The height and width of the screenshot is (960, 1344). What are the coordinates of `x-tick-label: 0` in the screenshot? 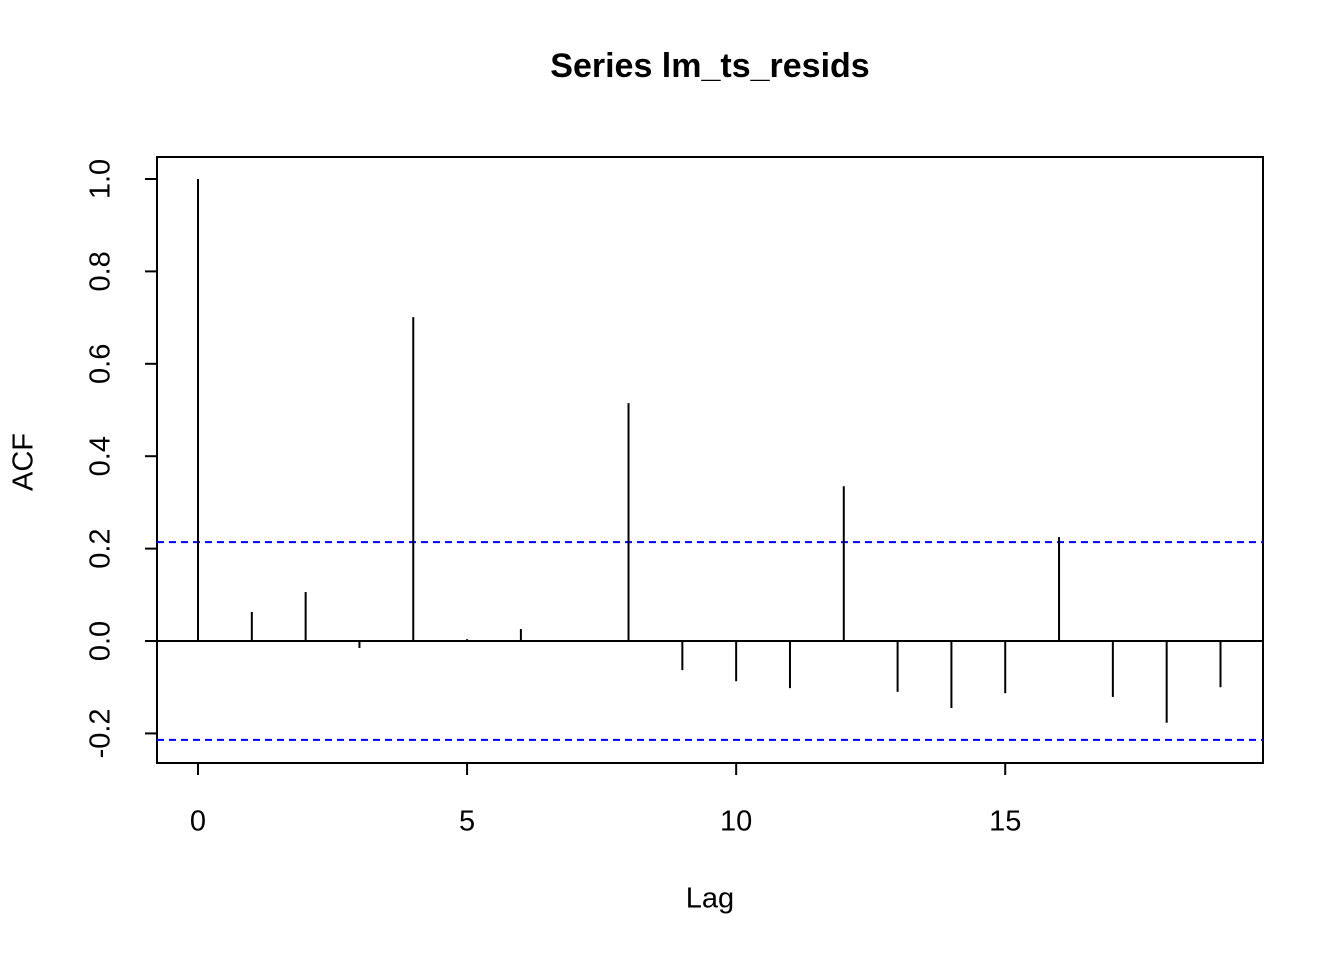 It's located at (198, 822).